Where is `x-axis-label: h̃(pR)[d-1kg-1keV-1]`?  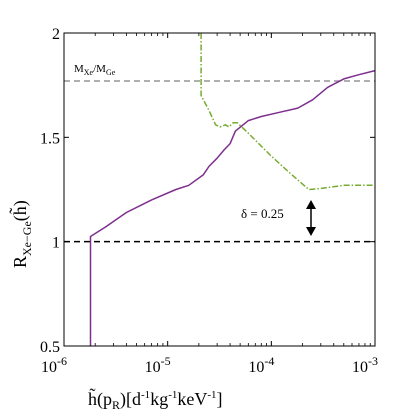 x-axis-label: h̃(pR)[d-1kg-1keV-1] is located at coordinates (155, 399).